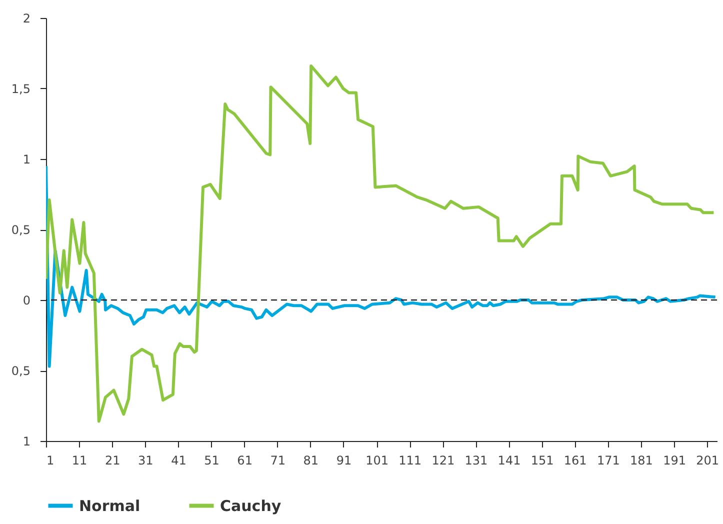 Image resolution: width=723 pixels, height=524 pixels. I want to click on x-tick-label: 191, so click(674, 461).